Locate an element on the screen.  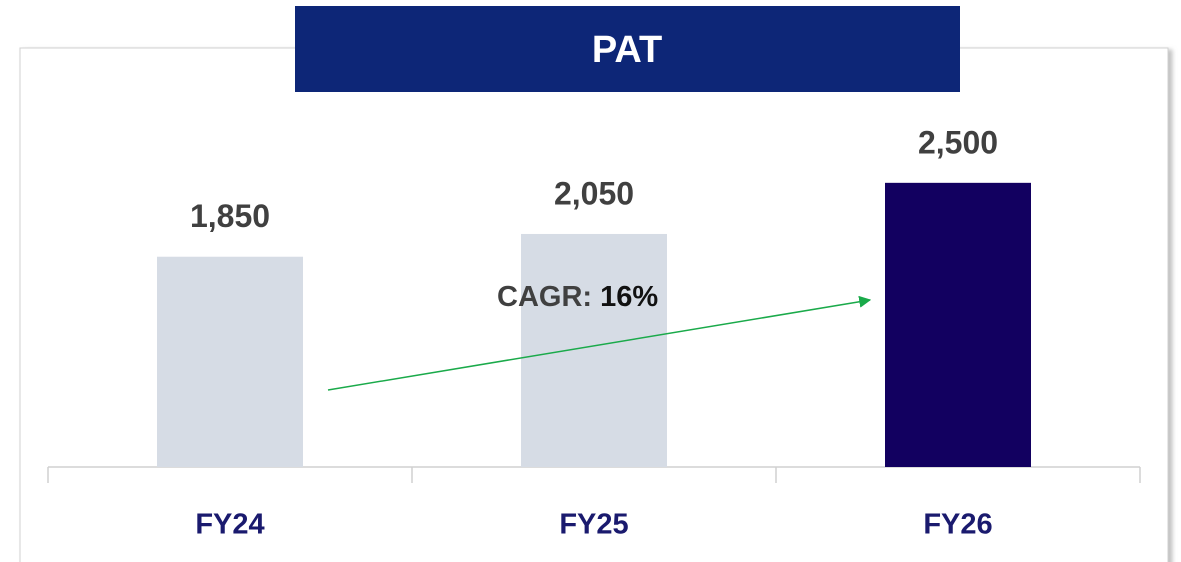
value-label: 2,050 is located at coordinates (594, 193).